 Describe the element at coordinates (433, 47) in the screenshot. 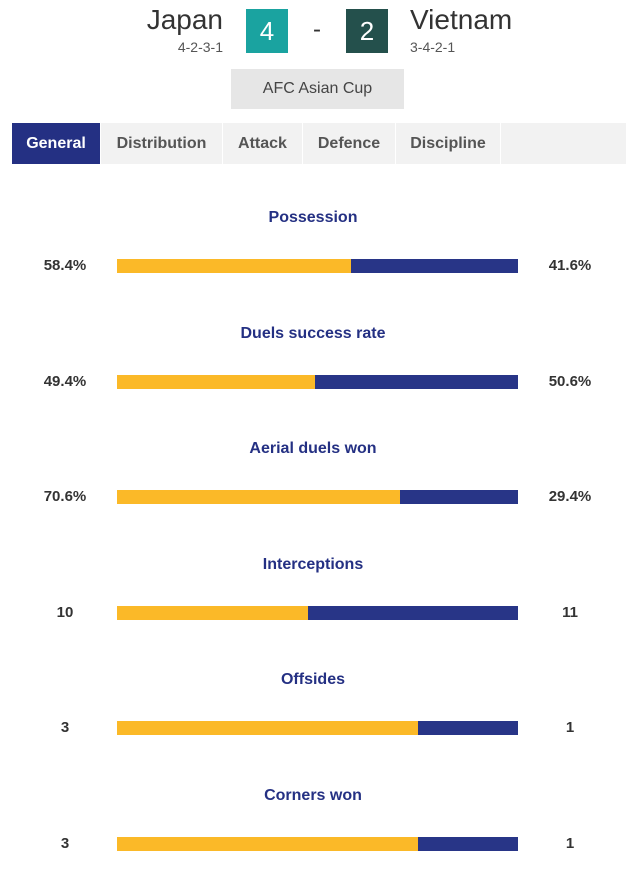

I see `away-team-formation: 3-4-2-1` at that location.